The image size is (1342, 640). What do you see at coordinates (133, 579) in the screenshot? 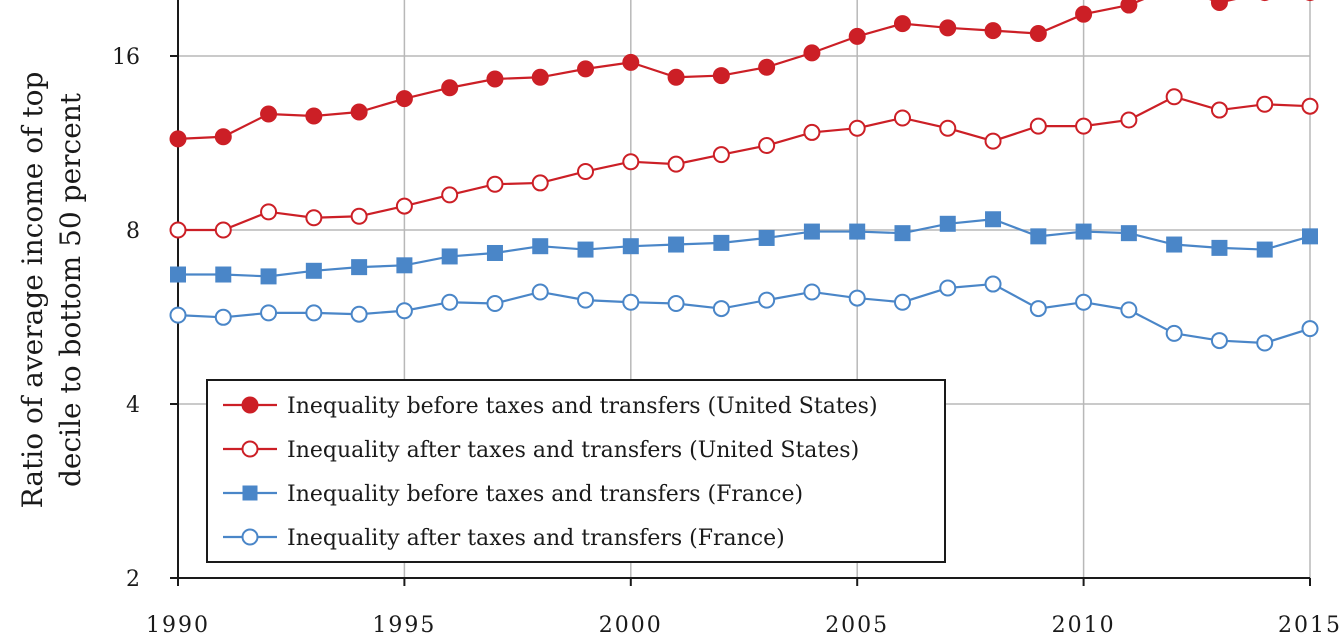
I see `y-tick-label: 2` at bounding box center [133, 579].